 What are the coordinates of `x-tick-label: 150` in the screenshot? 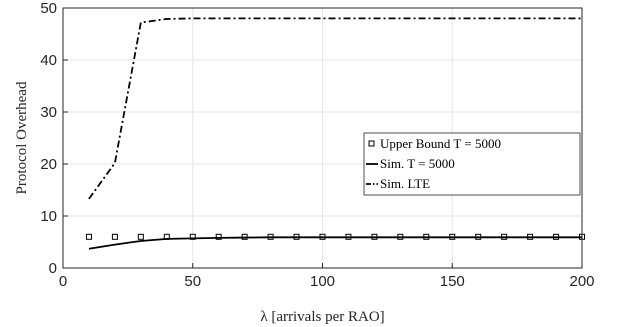 It's located at (452, 281).